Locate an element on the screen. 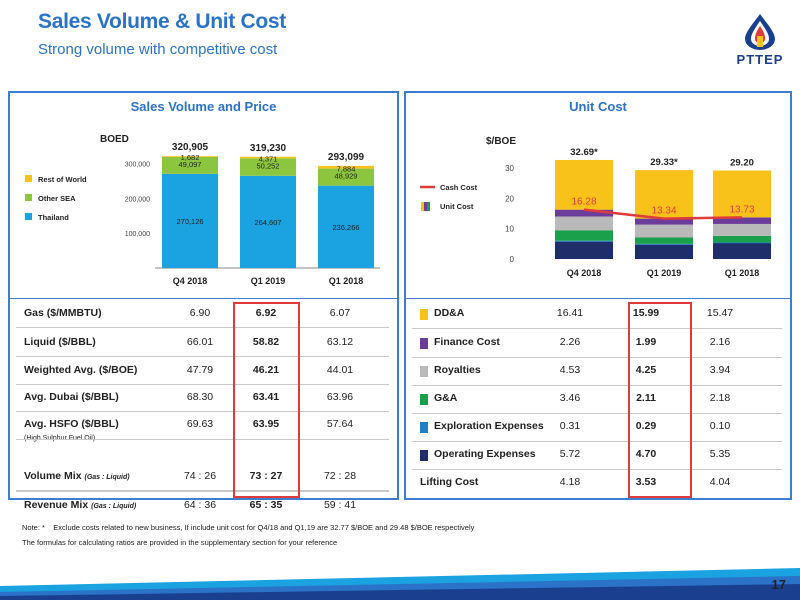 The height and width of the screenshot is (600, 800). bar-segment-exploration-expenses is located at coordinates (584, 241).